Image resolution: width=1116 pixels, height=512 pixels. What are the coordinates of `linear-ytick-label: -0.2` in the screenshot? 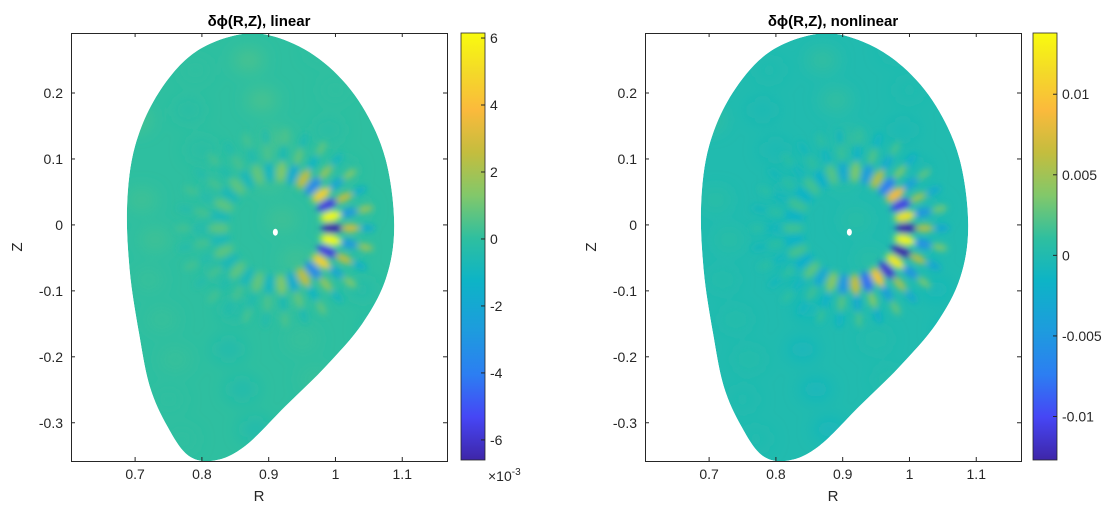 It's located at (51, 357).